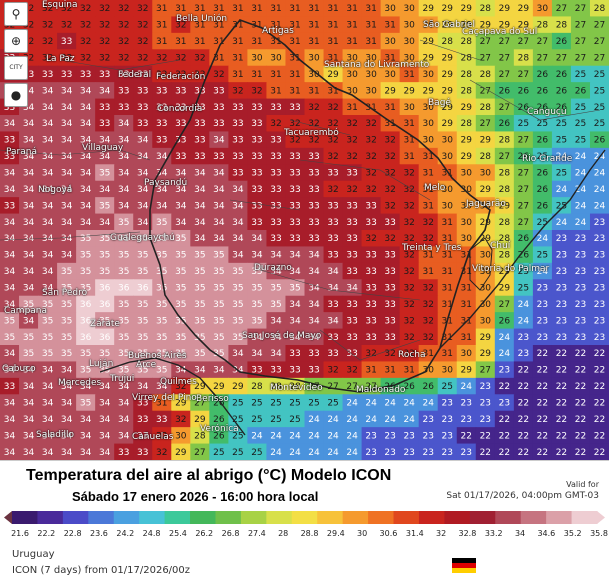 Image resolution: width=609 pixels, height=581 pixels. I want to click on scale-tick-label: 31.4, so click(414, 533).